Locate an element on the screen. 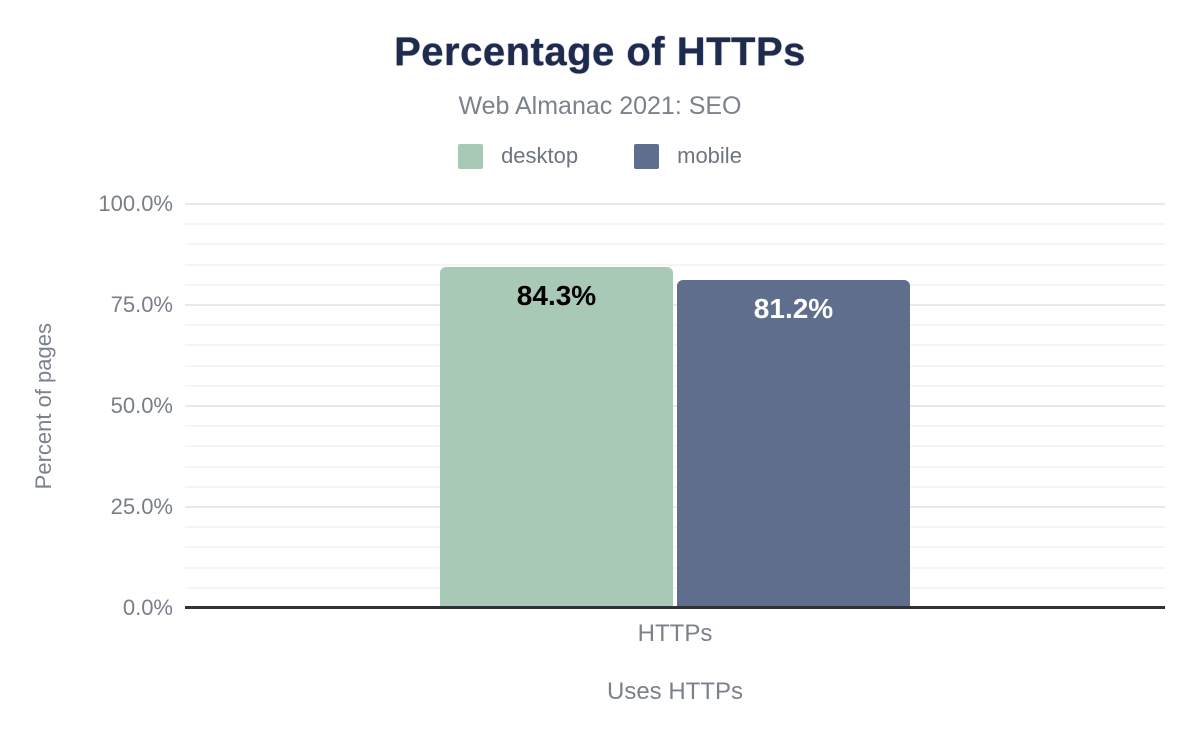 The image size is (1200, 742). x-axis-title: Uses HTTPs is located at coordinates (674, 691).